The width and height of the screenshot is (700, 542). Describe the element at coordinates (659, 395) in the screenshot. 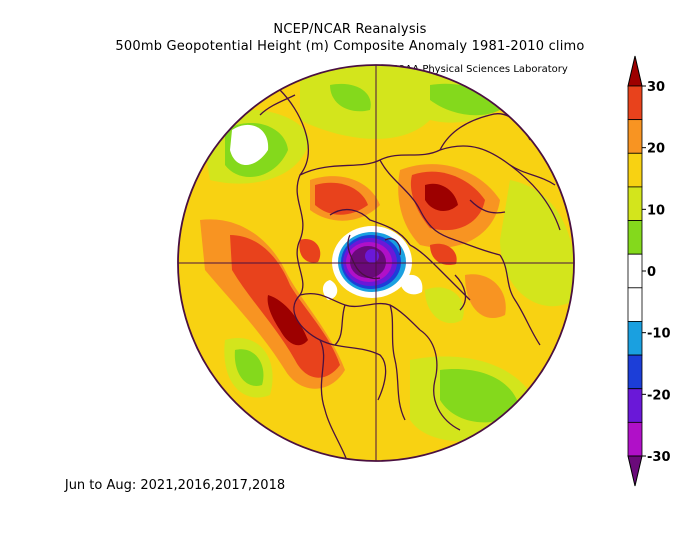

I see `colorbar-tick-label: -20` at that location.